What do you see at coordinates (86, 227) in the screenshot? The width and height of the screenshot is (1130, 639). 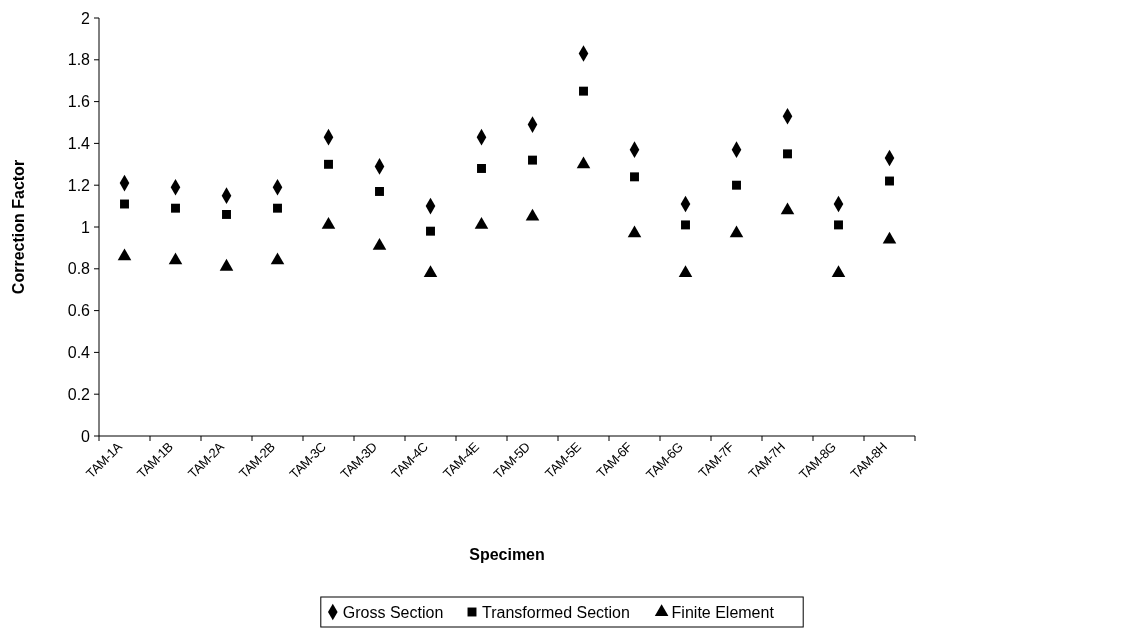 I see `y-tick-label: 1` at bounding box center [86, 227].